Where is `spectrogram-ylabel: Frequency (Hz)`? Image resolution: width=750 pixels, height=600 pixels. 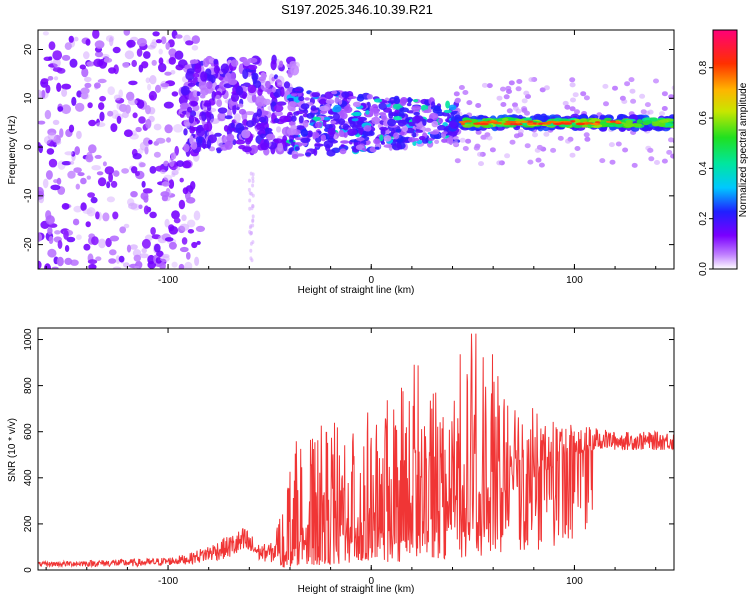
spectrogram-ylabel: Frequency (Hz) is located at coordinates (12, 150).